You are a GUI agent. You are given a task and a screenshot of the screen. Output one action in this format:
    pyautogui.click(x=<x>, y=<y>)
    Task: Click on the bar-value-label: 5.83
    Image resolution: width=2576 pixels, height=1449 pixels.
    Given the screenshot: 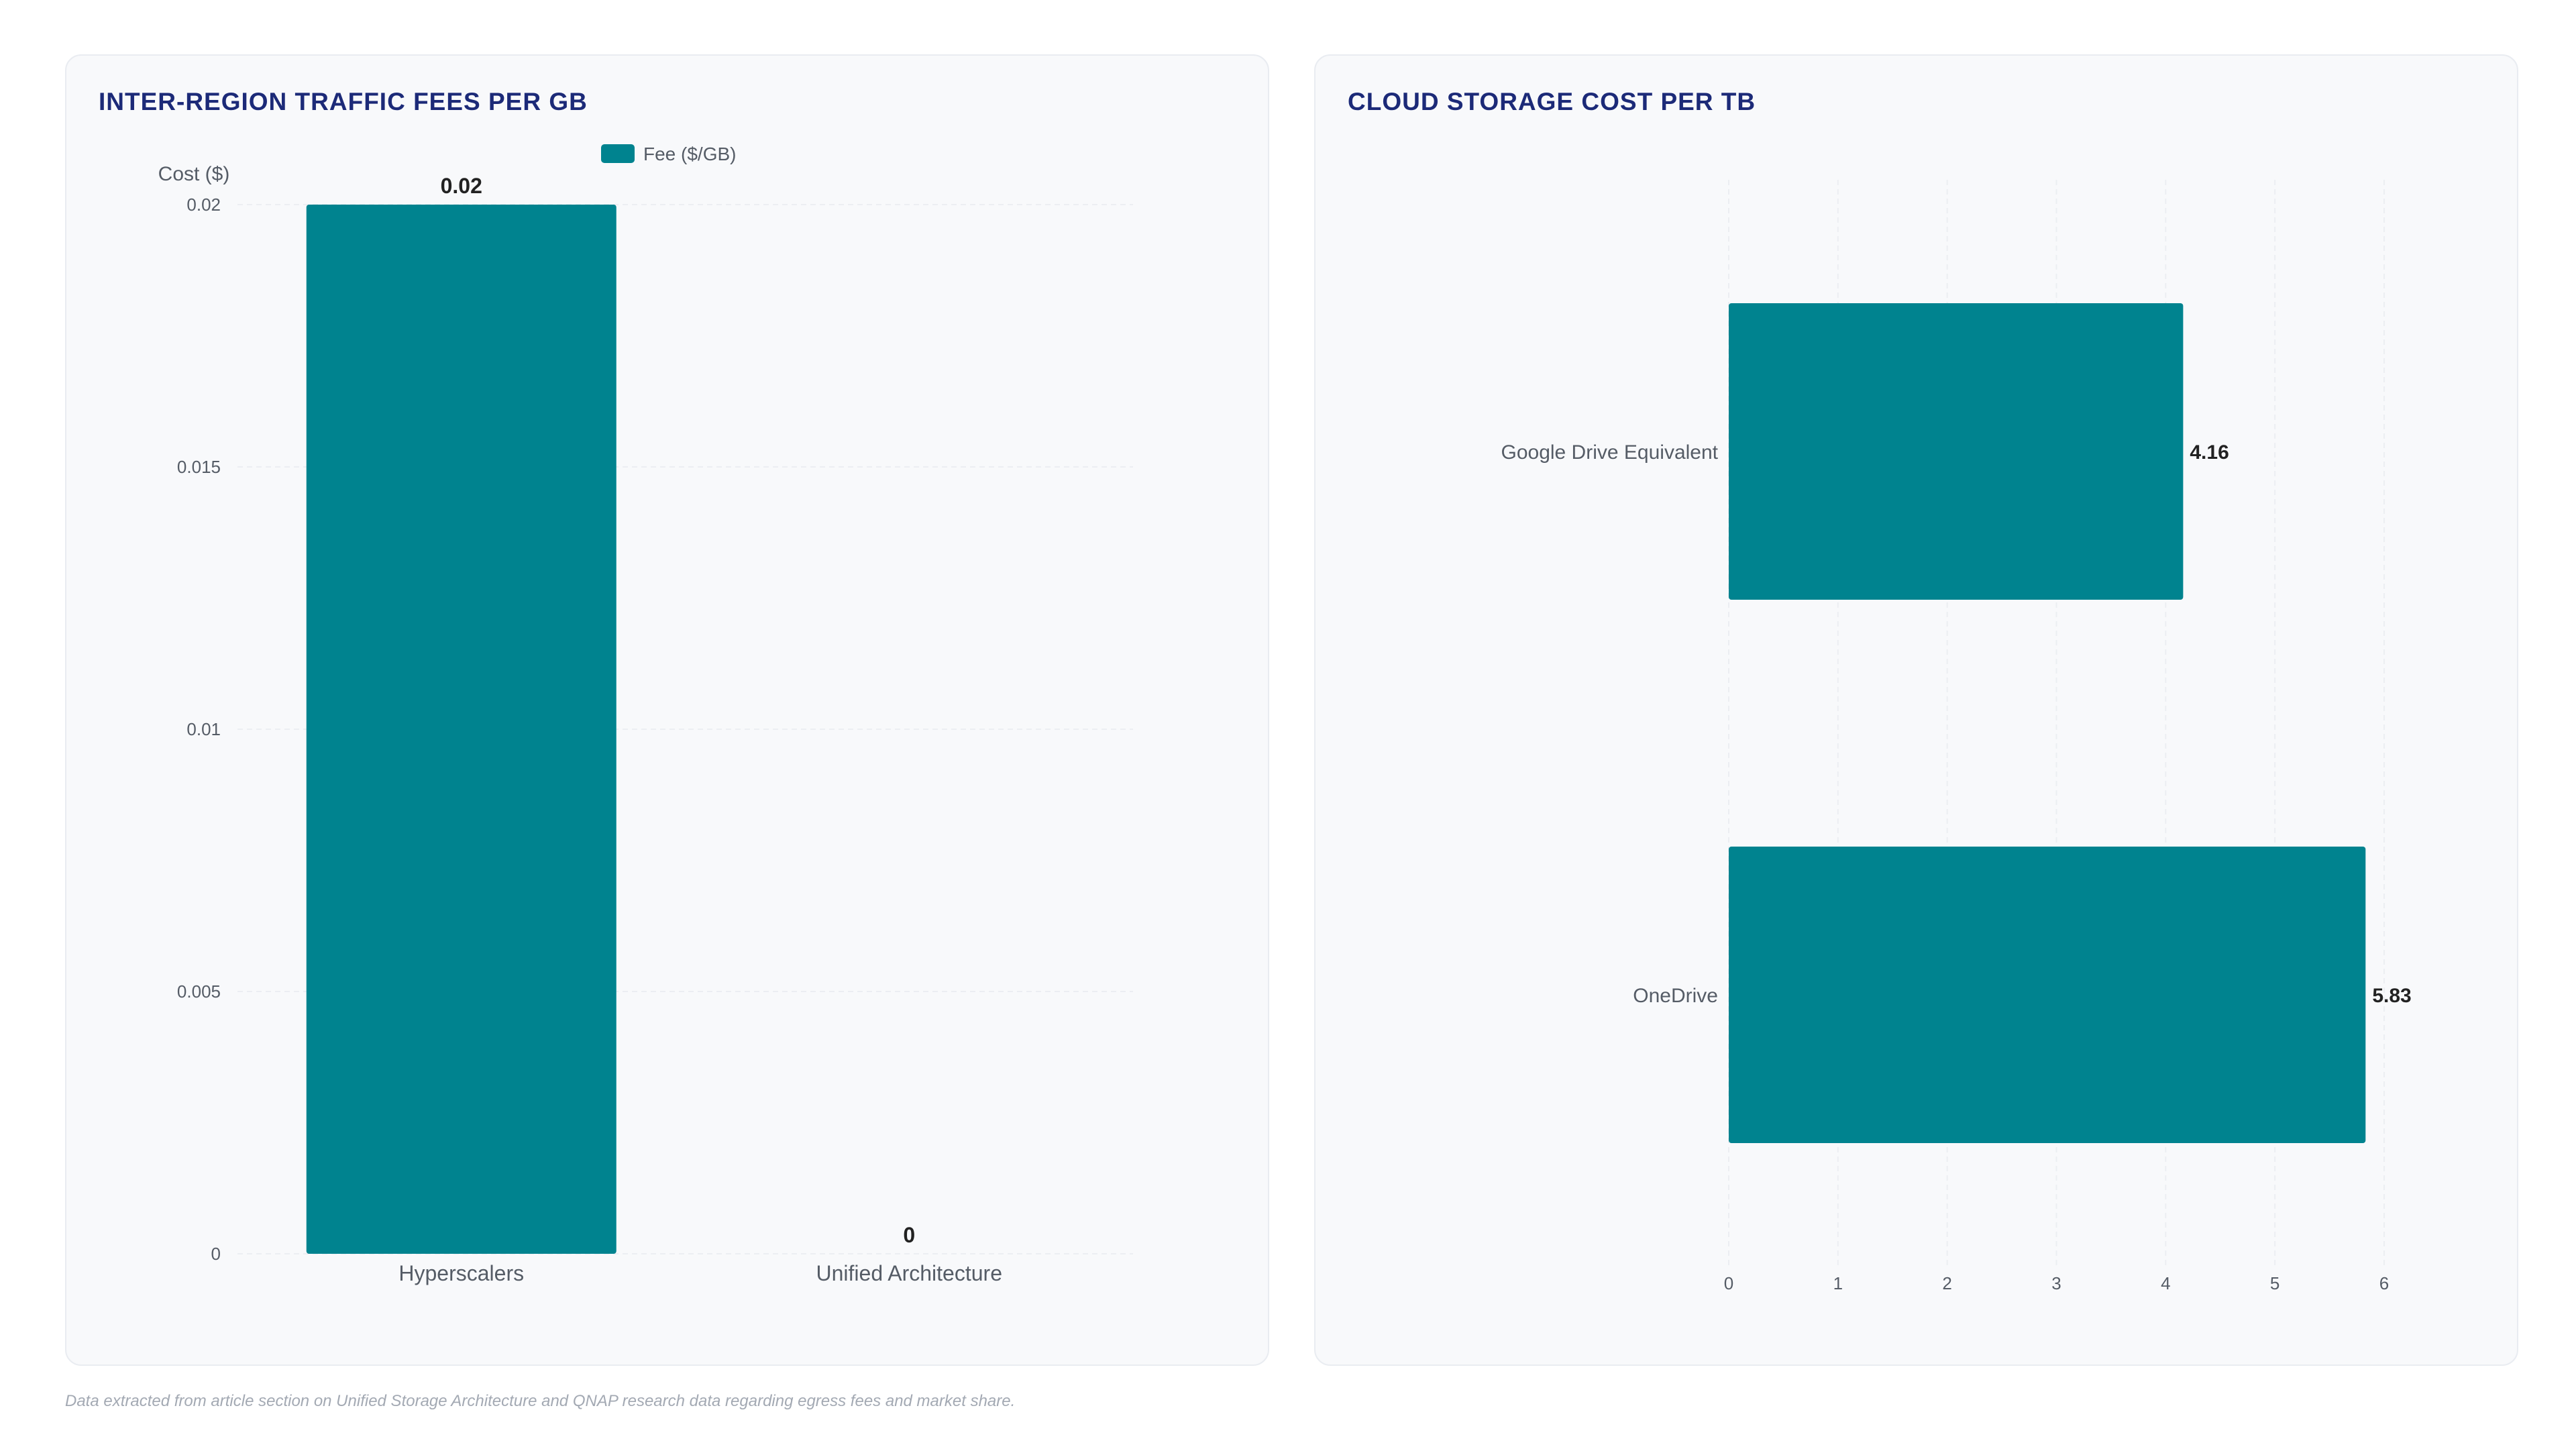 What is the action you would take?
    pyautogui.click(x=2391, y=996)
    